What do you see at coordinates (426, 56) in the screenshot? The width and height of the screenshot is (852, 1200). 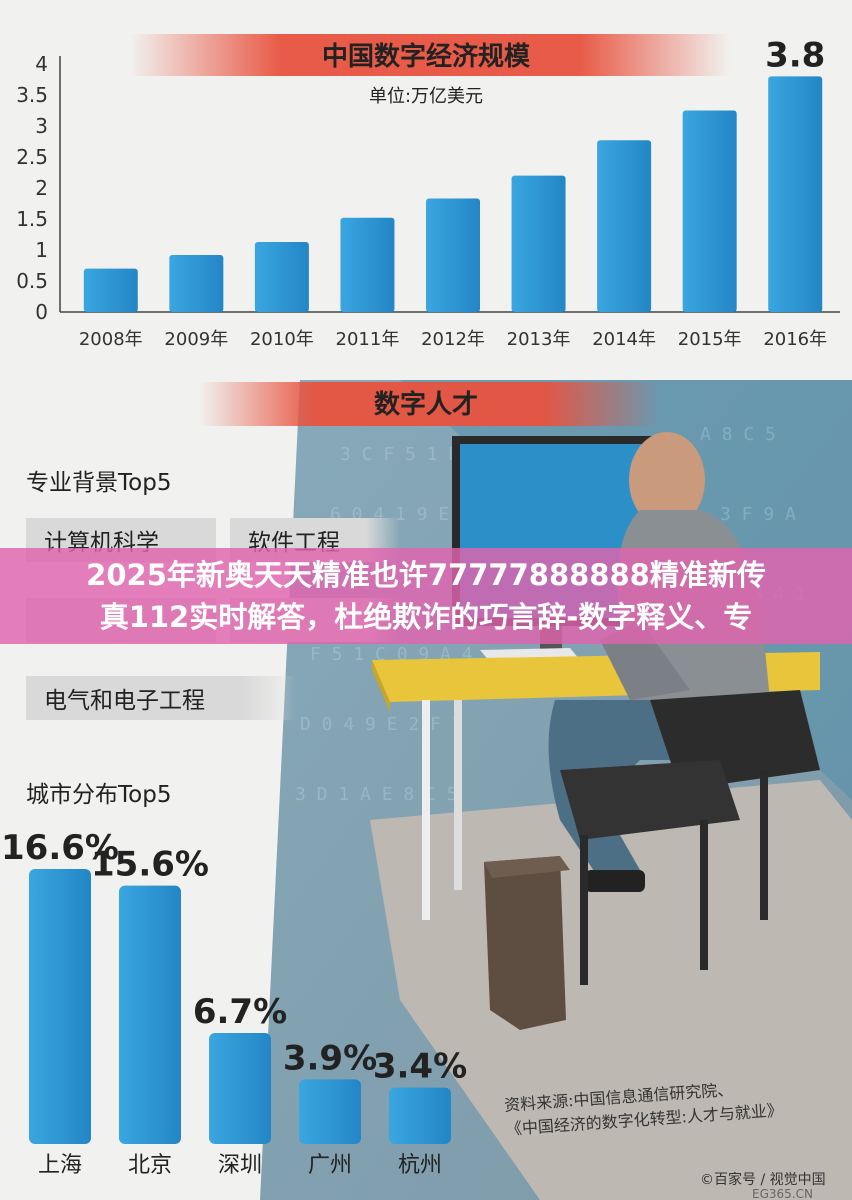 I see `top-chart-title: 中国数字经济规模` at bounding box center [426, 56].